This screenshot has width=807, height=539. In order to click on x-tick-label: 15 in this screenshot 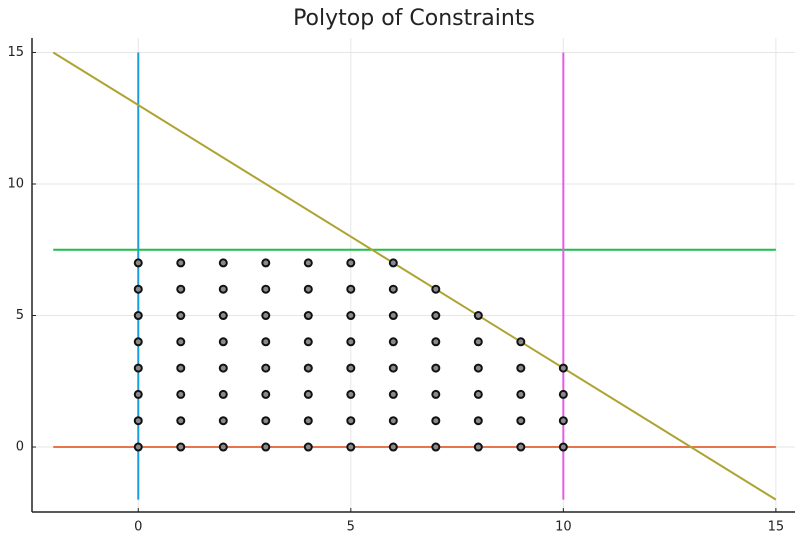, I will do `click(776, 527)`.